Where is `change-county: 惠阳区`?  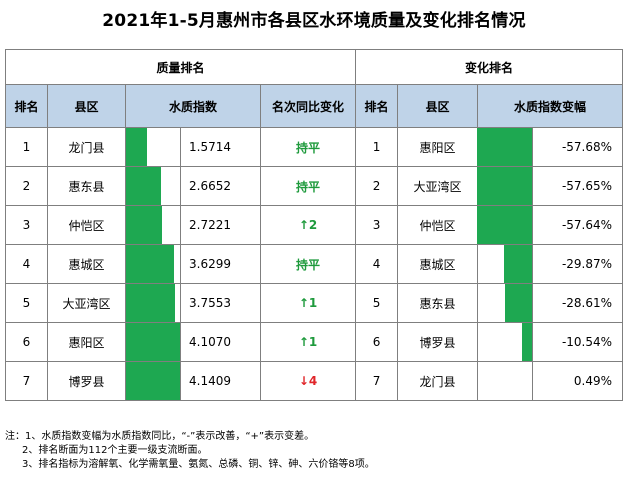 change-county: 惠阳区 is located at coordinates (438, 147).